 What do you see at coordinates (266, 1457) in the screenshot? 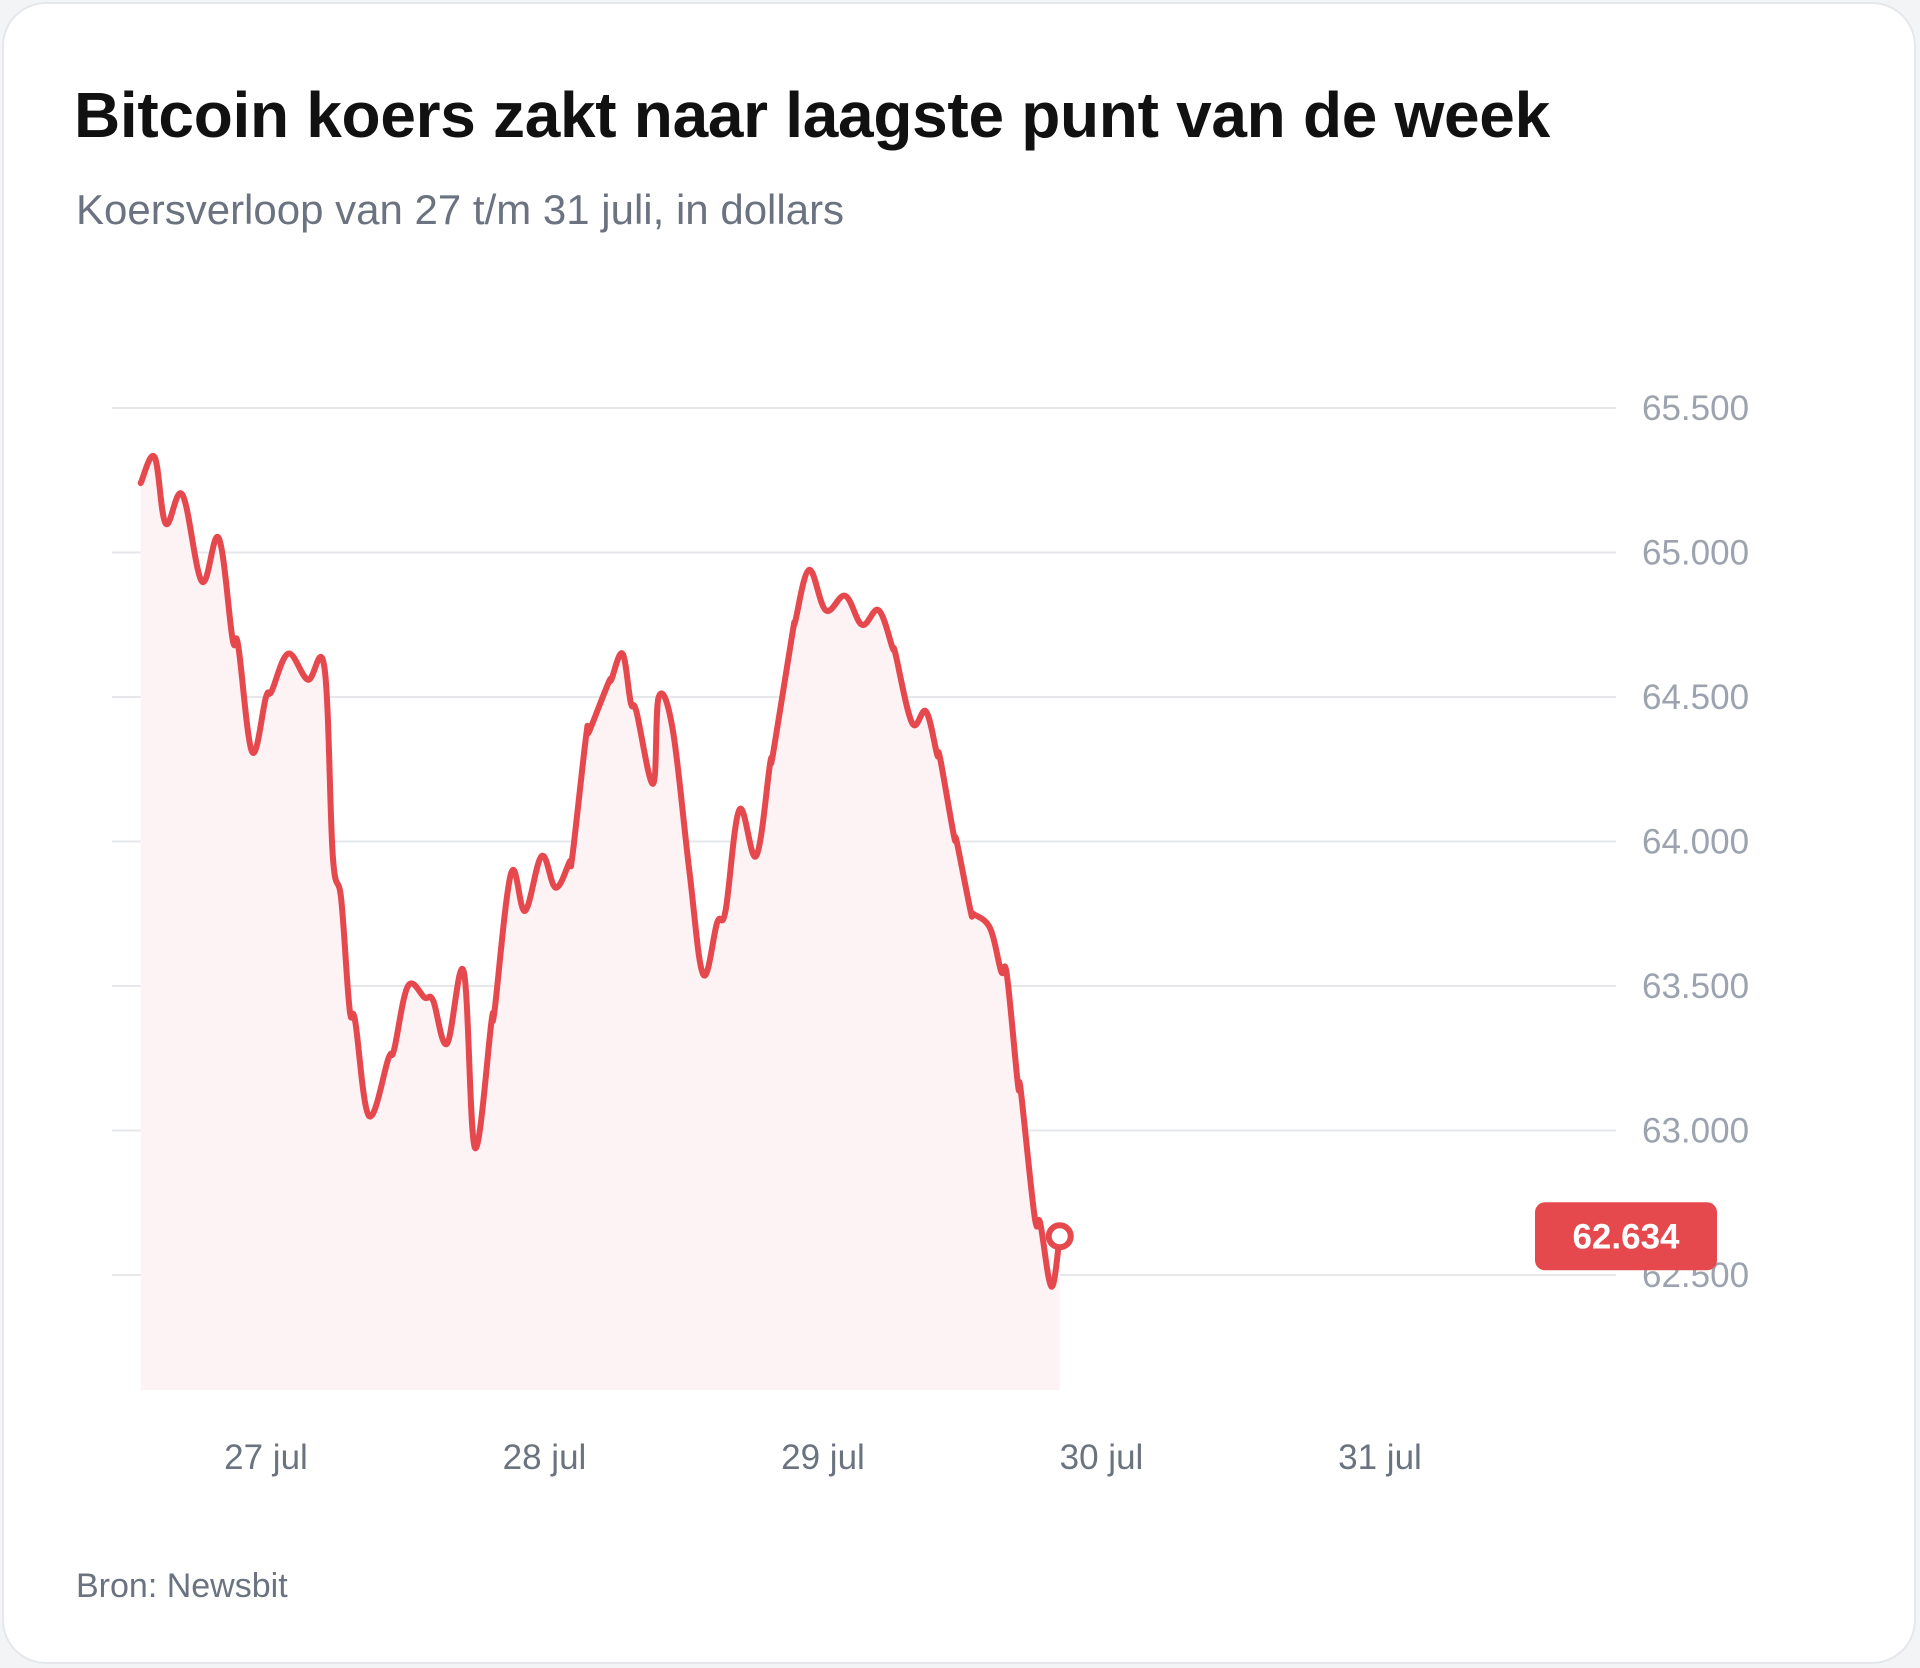
I see `x-tick-label: 27 jul` at bounding box center [266, 1457].